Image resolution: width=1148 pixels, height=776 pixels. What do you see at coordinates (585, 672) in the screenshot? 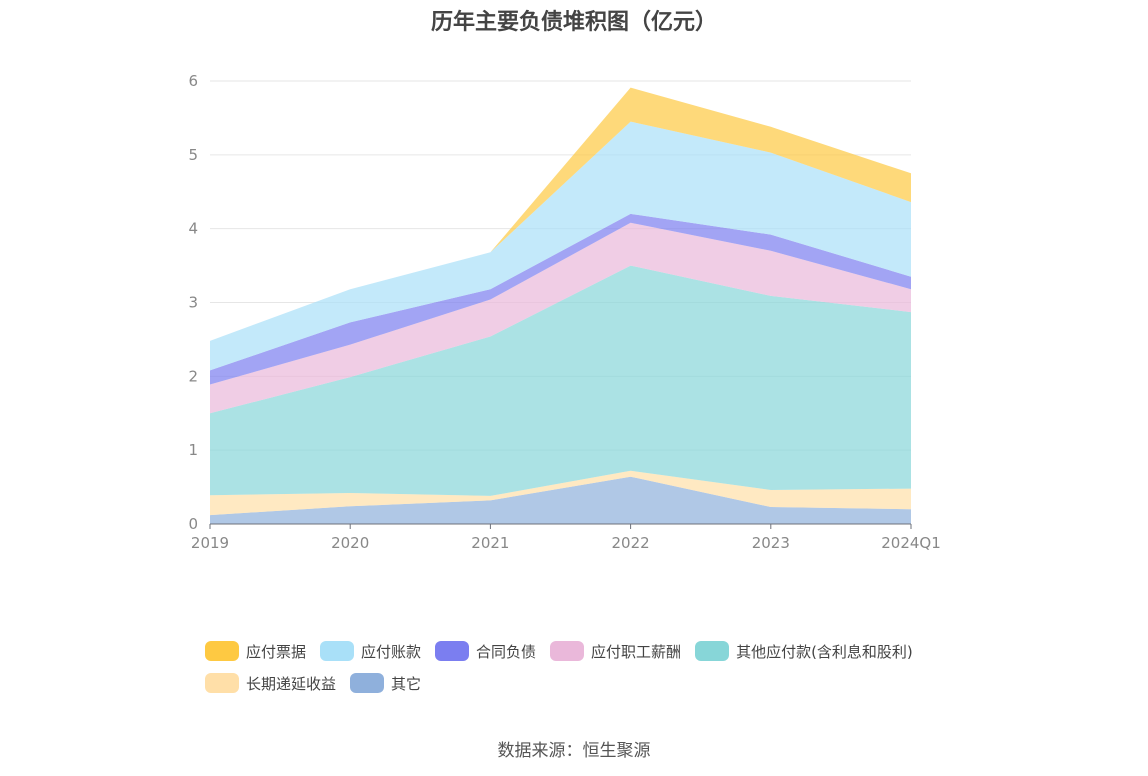
I see `chart-legend: 应付票据 应付账款 合同负债 应付职工薪酬 其他应付款(含利息和股利) 长期递延收益 其它` at bounding box center [585, 672].